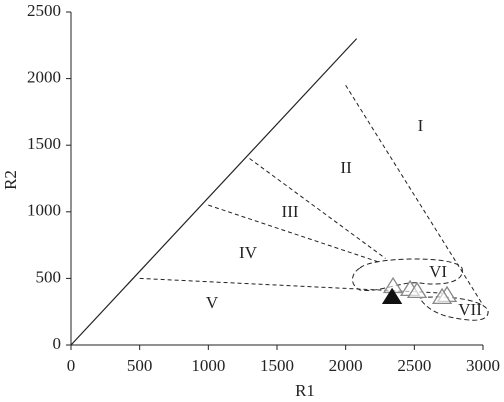 This screenshot has height=402, width=504. What do you see at coordinates (414, 365) in the screenshot?
I see `x-tick-label: 2500` at bounding box center [414, 365].